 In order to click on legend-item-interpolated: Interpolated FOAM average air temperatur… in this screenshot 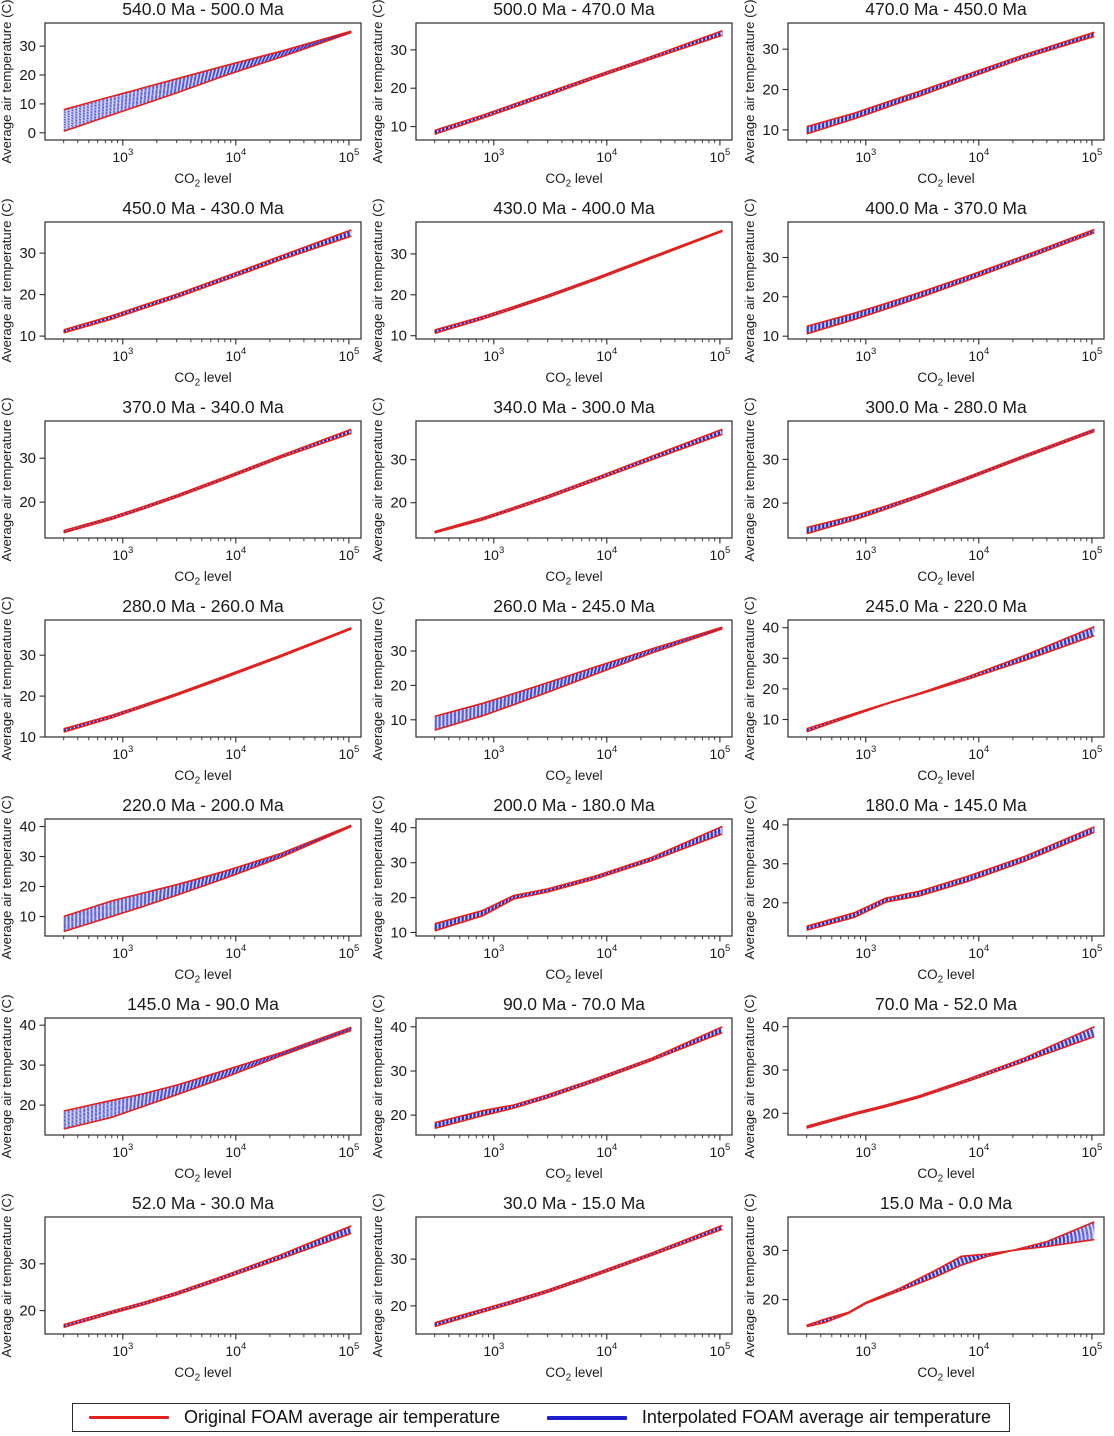, I will do `click(768, 1417)`.